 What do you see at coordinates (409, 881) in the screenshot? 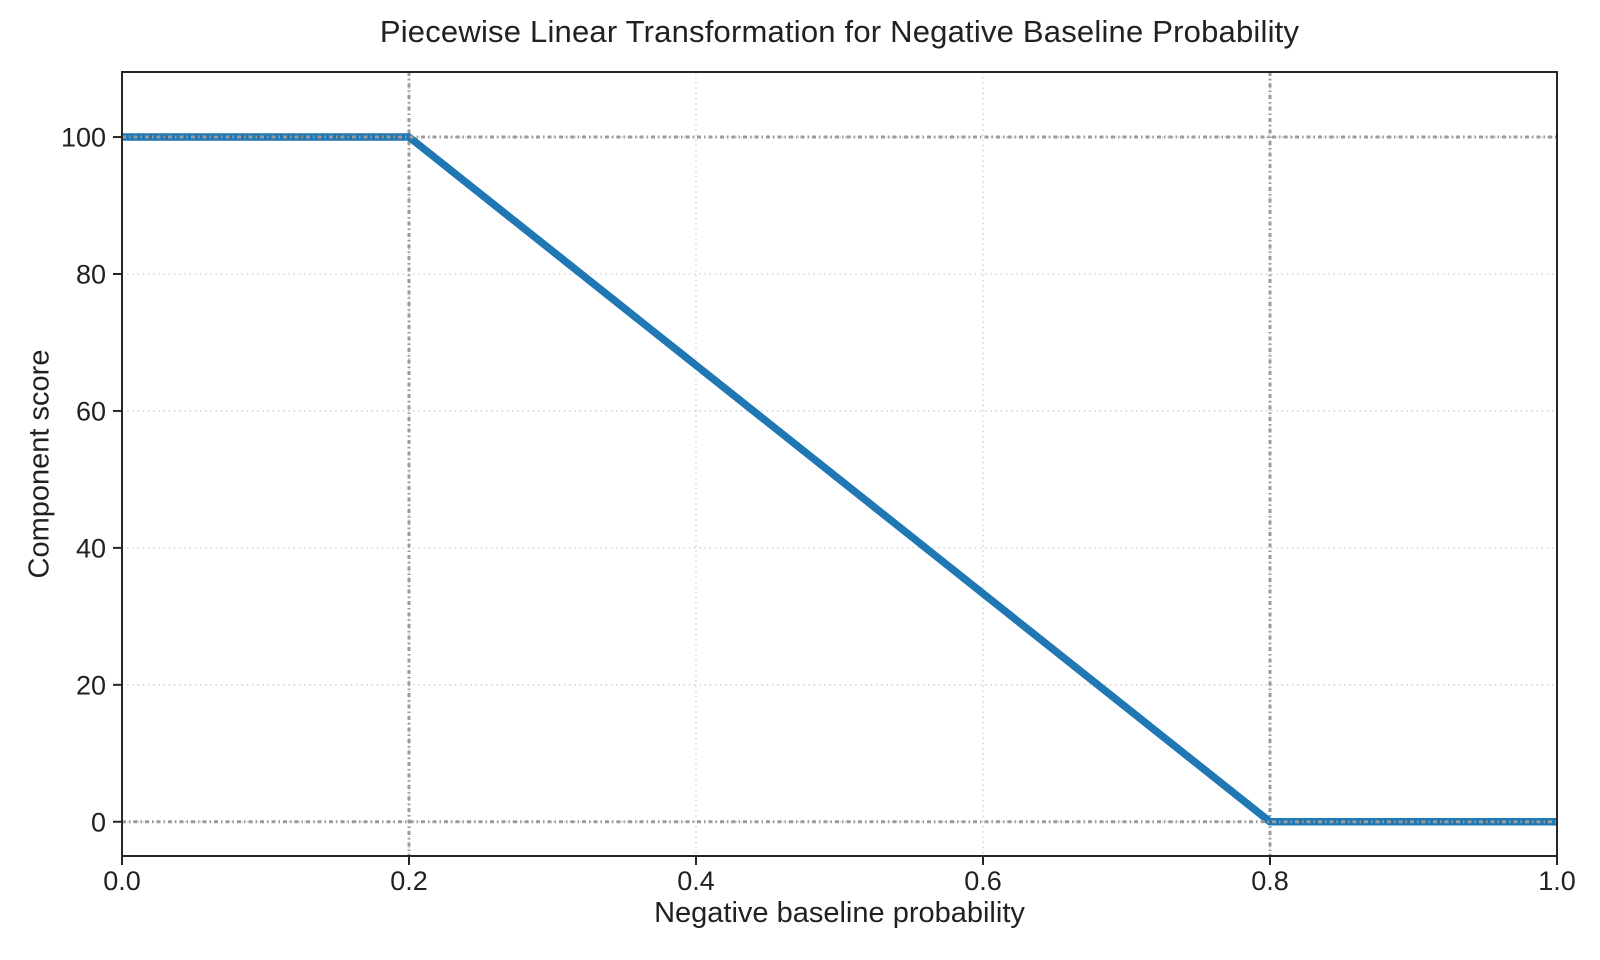
I see `x-tick-label-0.2: 0.2` at bounding box center [409, 881].